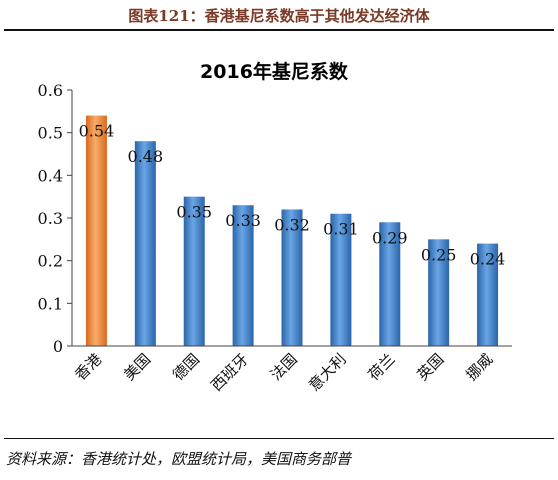 This screenshot has width=558, height=480. Describe the element at coordinates (488, 259) in the screenshot. I see `bar-value-label: 0.24` at that location.